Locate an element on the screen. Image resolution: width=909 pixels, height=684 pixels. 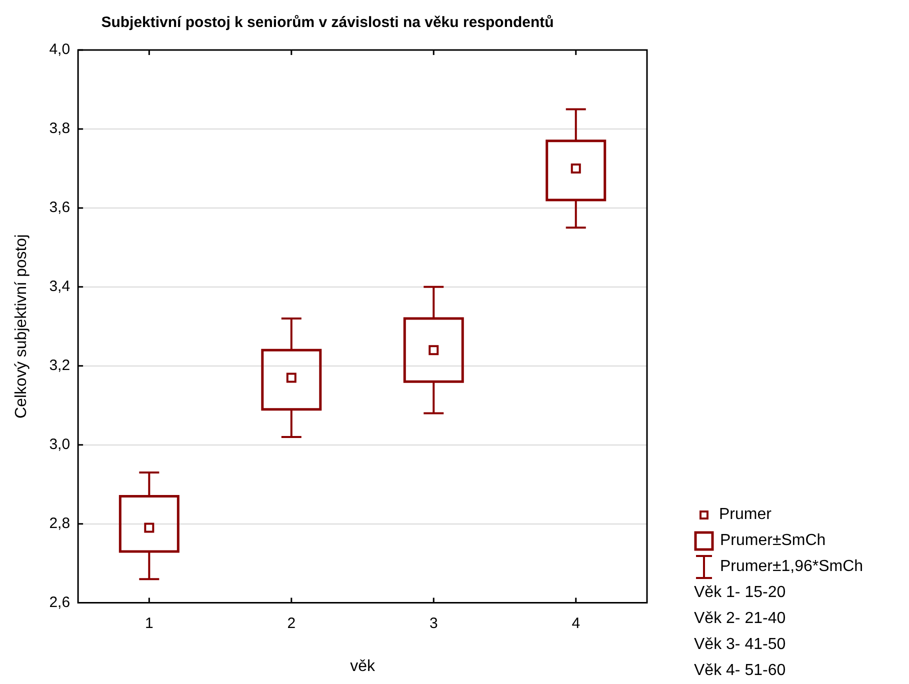
y-tick-label: 2,8 is located at coordinates (59, 523).